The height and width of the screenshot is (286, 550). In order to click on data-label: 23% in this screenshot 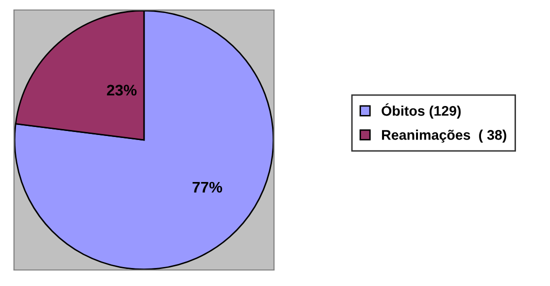, I will do `click(121, 90)`.